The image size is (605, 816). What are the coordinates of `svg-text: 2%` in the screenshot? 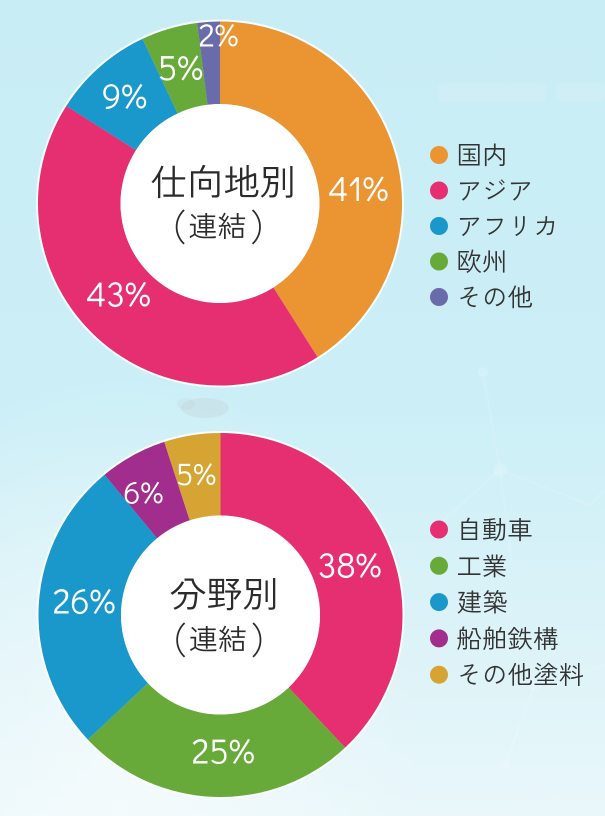 It's located at (219, 35).